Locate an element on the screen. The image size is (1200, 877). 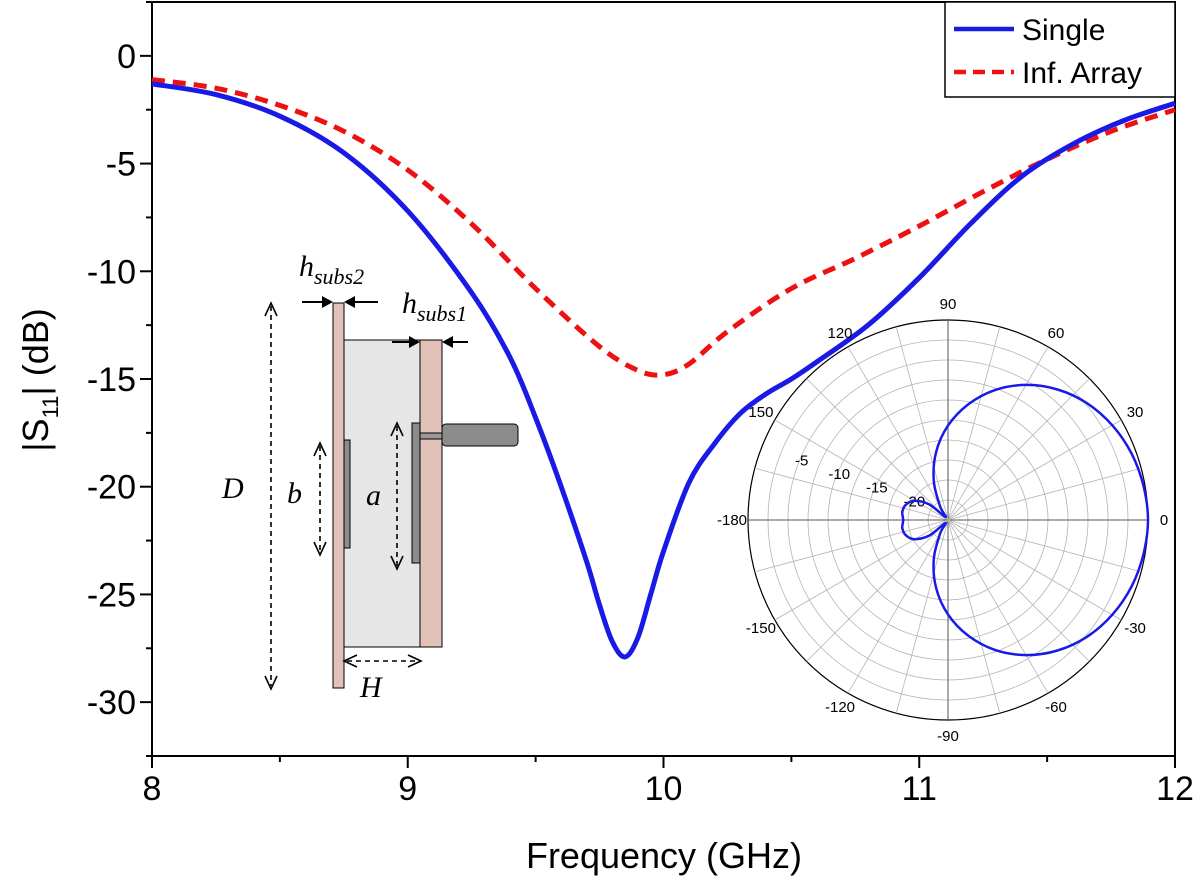
polar-angle-label: 90 is located at coordinates (948, 304).